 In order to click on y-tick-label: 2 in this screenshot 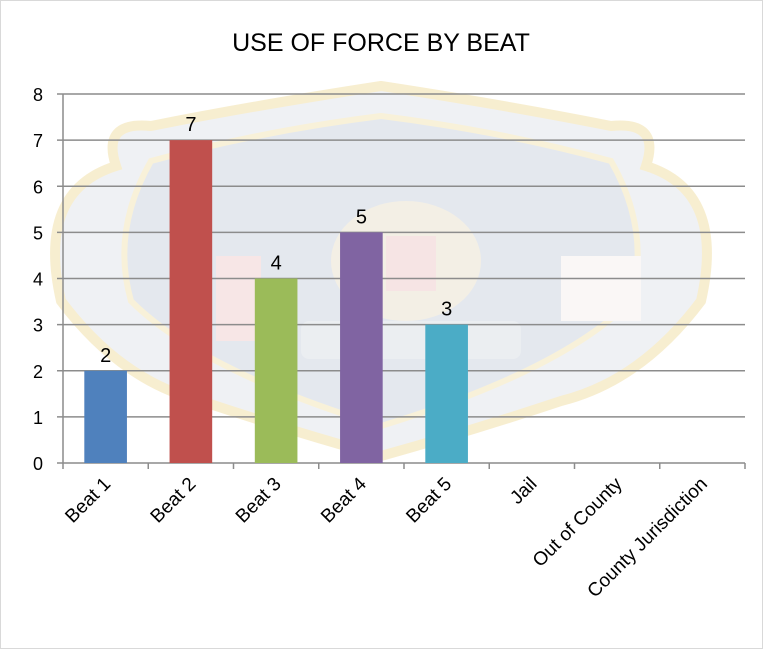, I will do `click(38, 372)`.